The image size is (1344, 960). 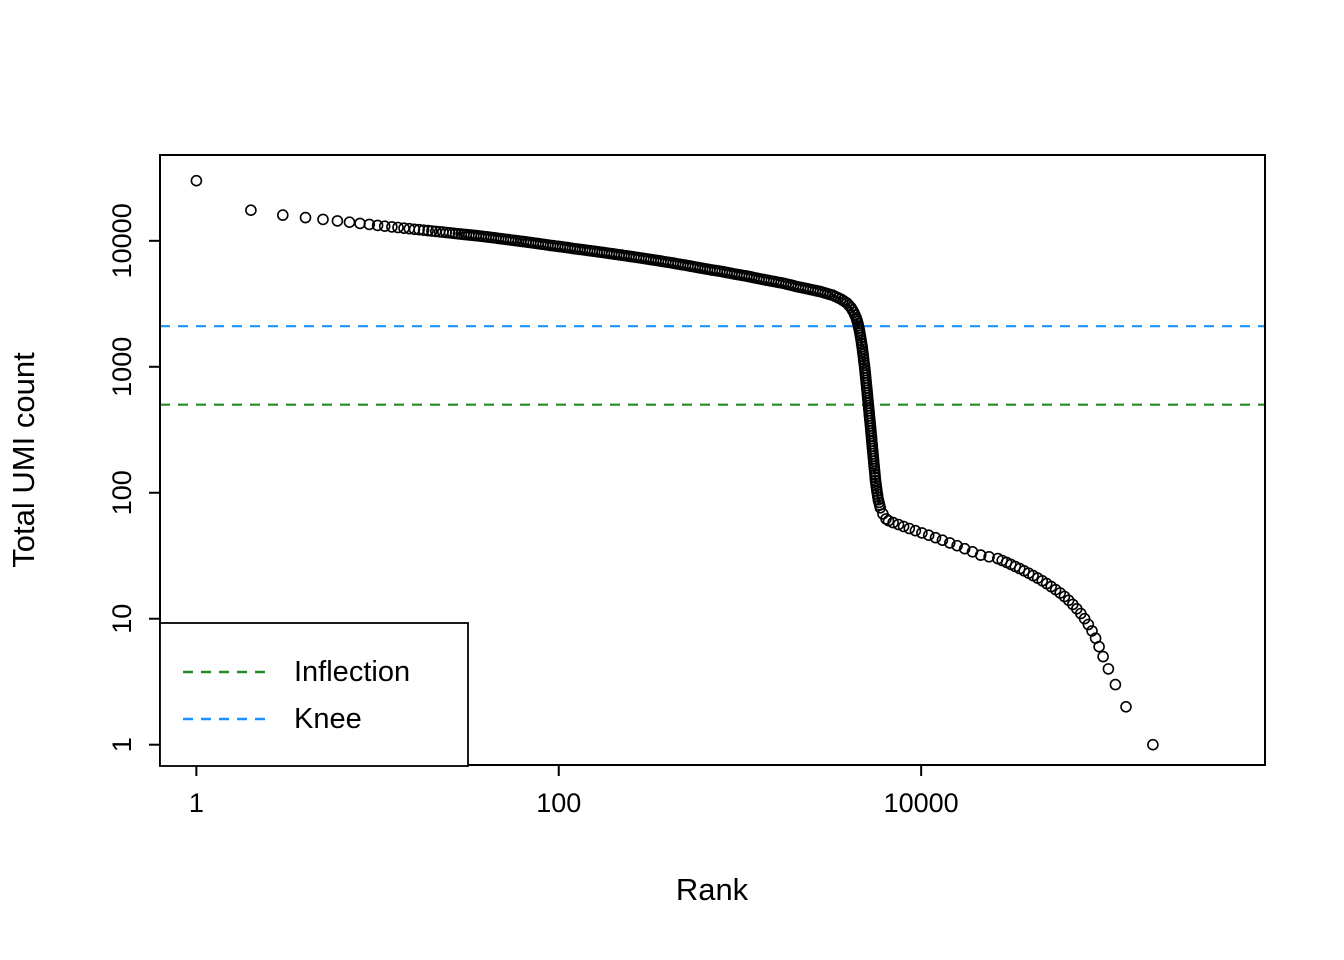 What do you see at coordinates (558, 803) in the screenshot?
I see `x-tick-label: 100` at bounding box center [558, 803].